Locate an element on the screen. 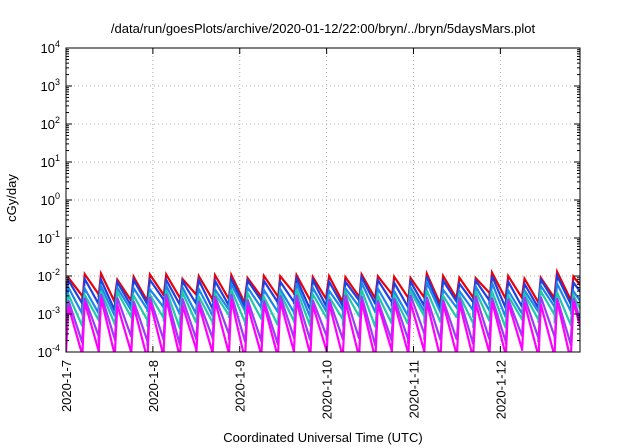 The height and width of the screenshot is (448, 640). y-tick-label: 10⁻³ is located at coordinates (49, 313).